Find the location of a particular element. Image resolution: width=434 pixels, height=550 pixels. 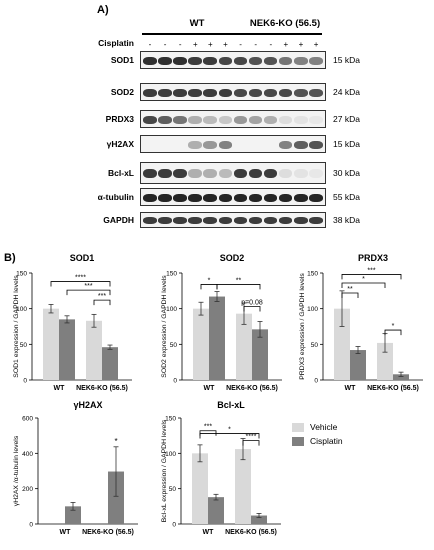

blot-label: α-tubulin is located at coordinates (115, 197).